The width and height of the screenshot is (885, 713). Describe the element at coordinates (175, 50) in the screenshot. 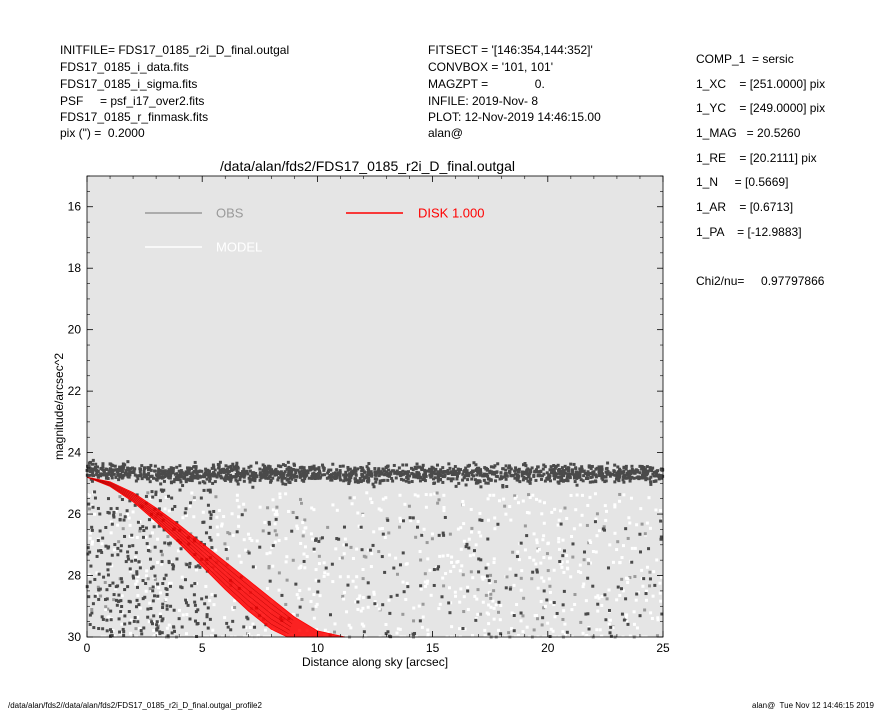

I see `header-left-line: INITFILE= FDS17_0185_r2i_D_final.outgal` at that location.